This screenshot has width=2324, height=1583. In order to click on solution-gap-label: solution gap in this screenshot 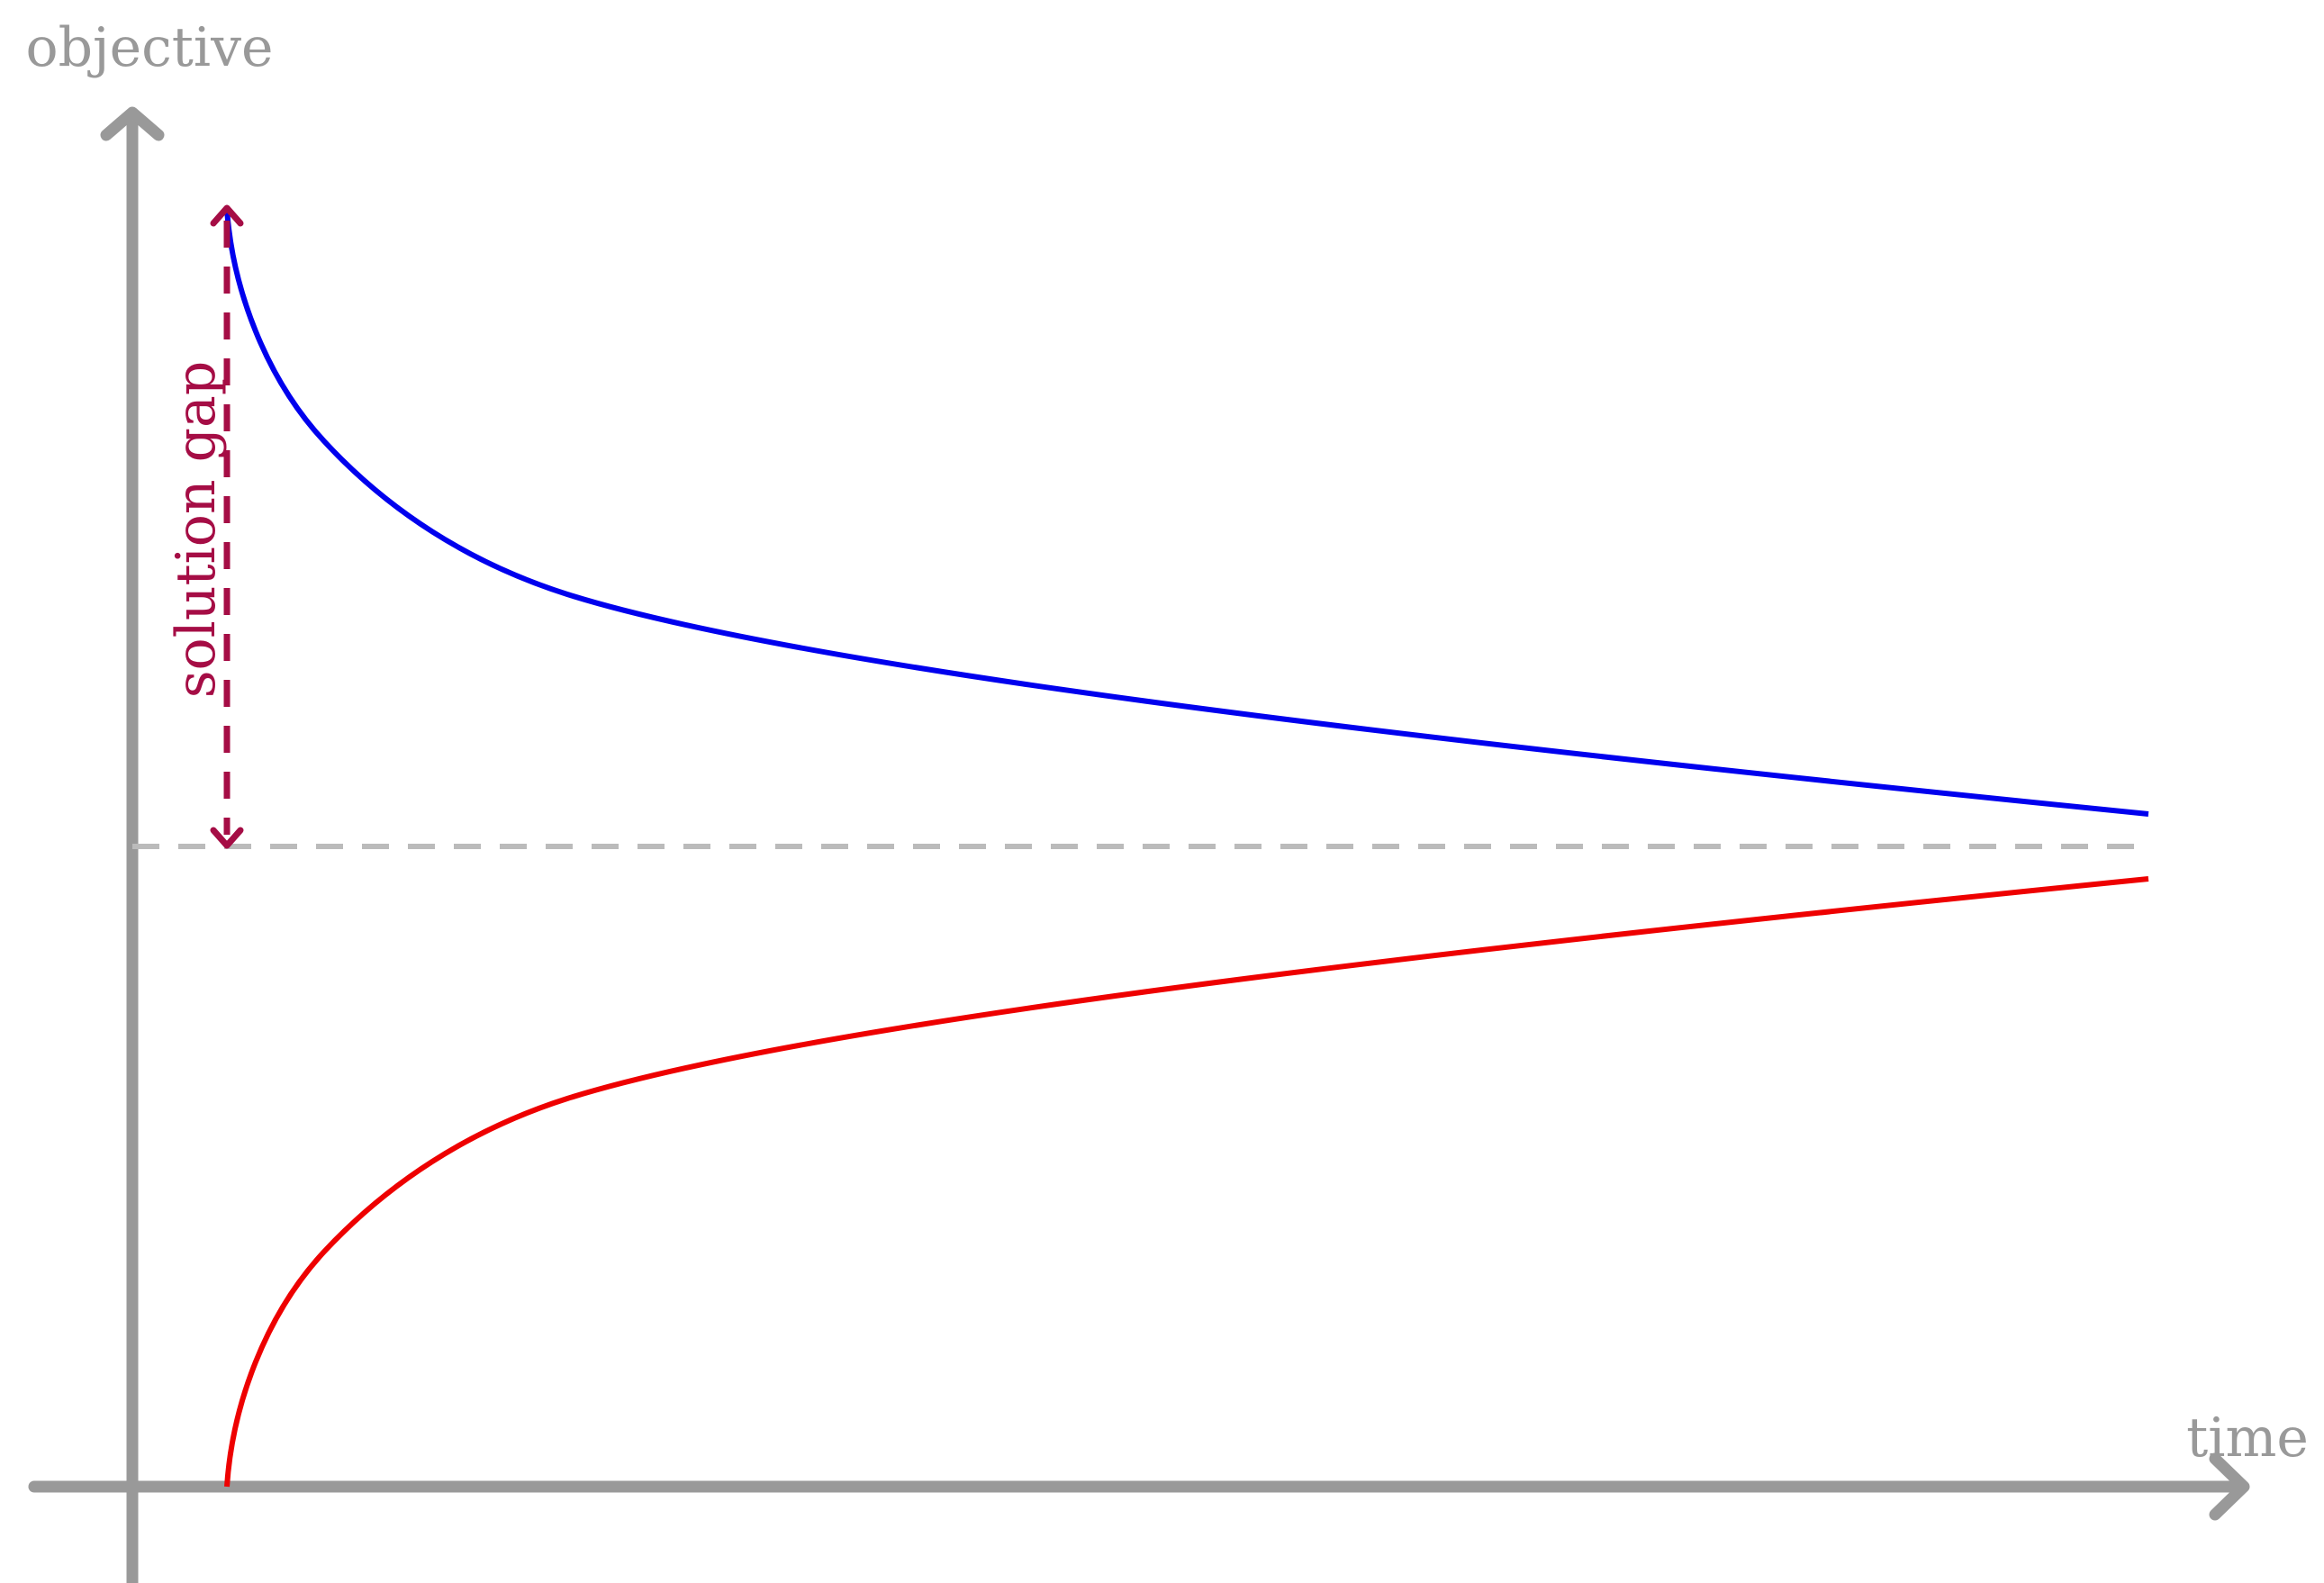, I will do `click(196, 529)`.